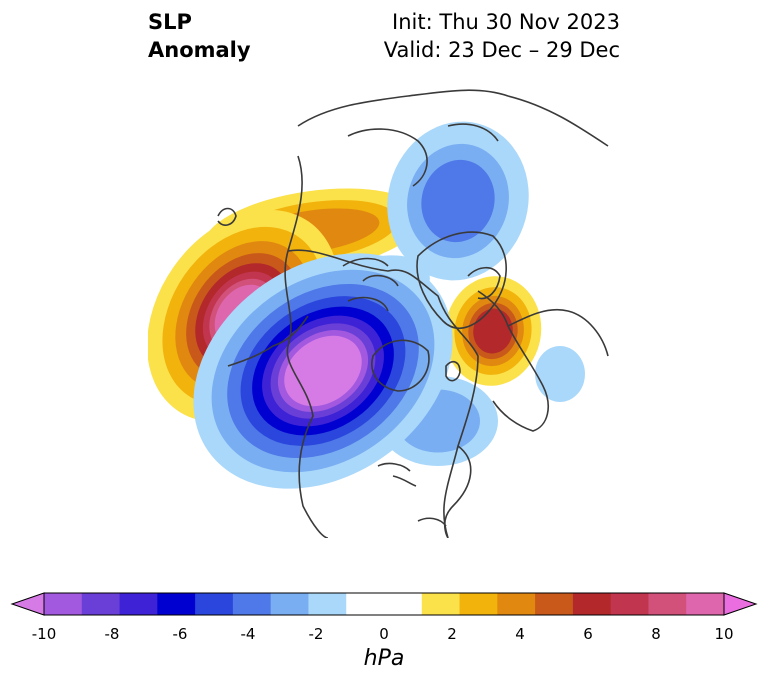 The image size is (768, 684). What do you see at coordinates (400, 365) in the screenshot?
I see `coastline-hudson-bay` at bounding box center [400, 365].